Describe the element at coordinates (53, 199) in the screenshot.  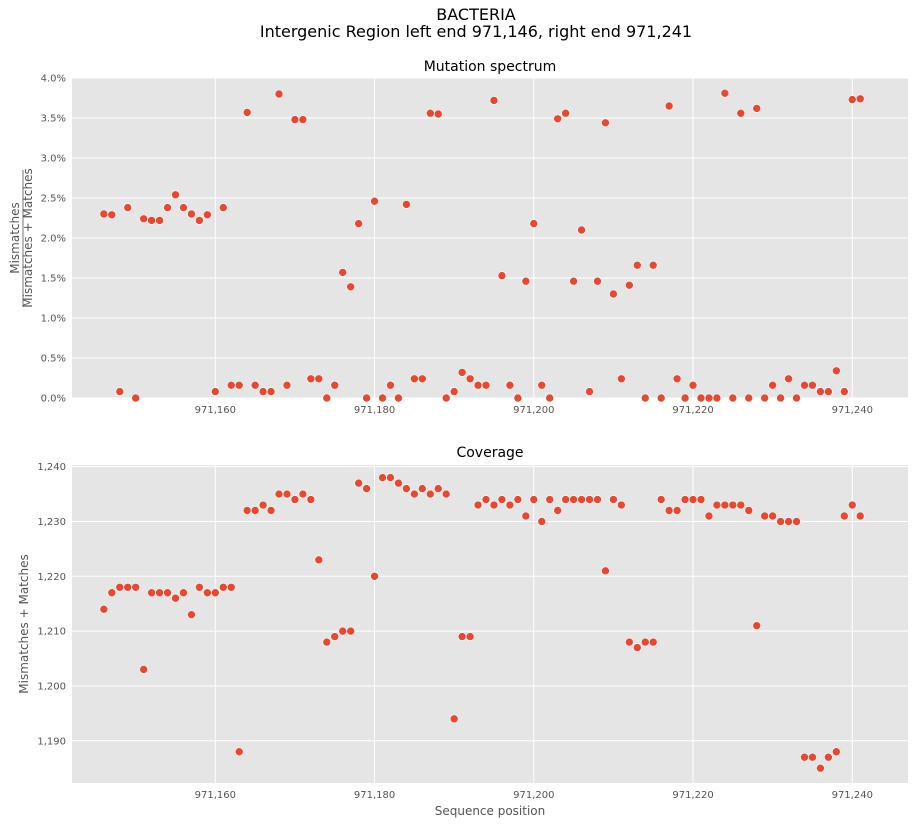
I see `mutation-spectrum-ytick-label: 2.5%` at that location.